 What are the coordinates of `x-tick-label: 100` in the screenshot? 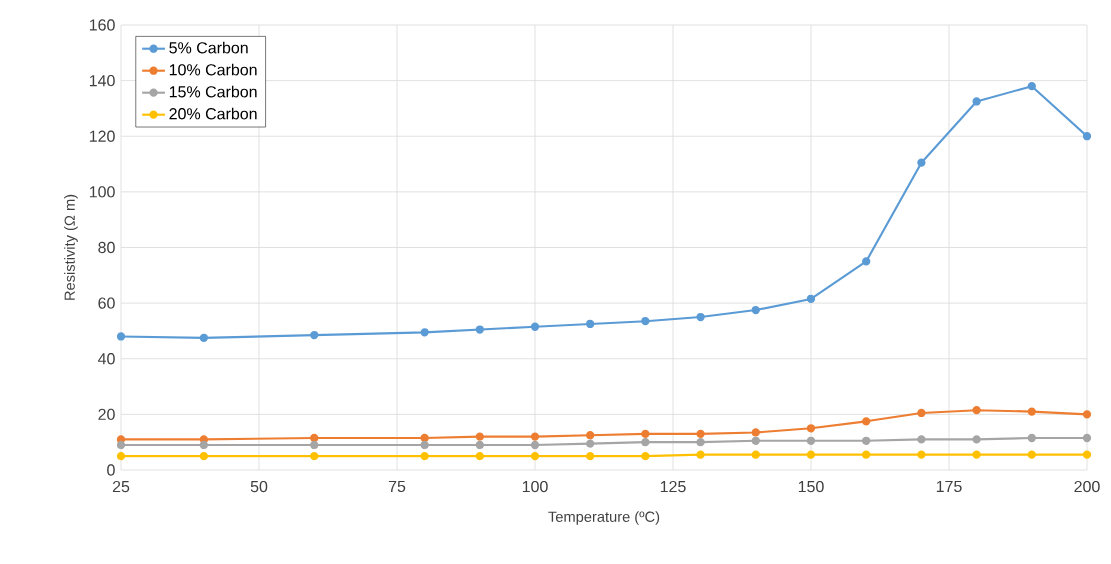 It's located at (535, 486).